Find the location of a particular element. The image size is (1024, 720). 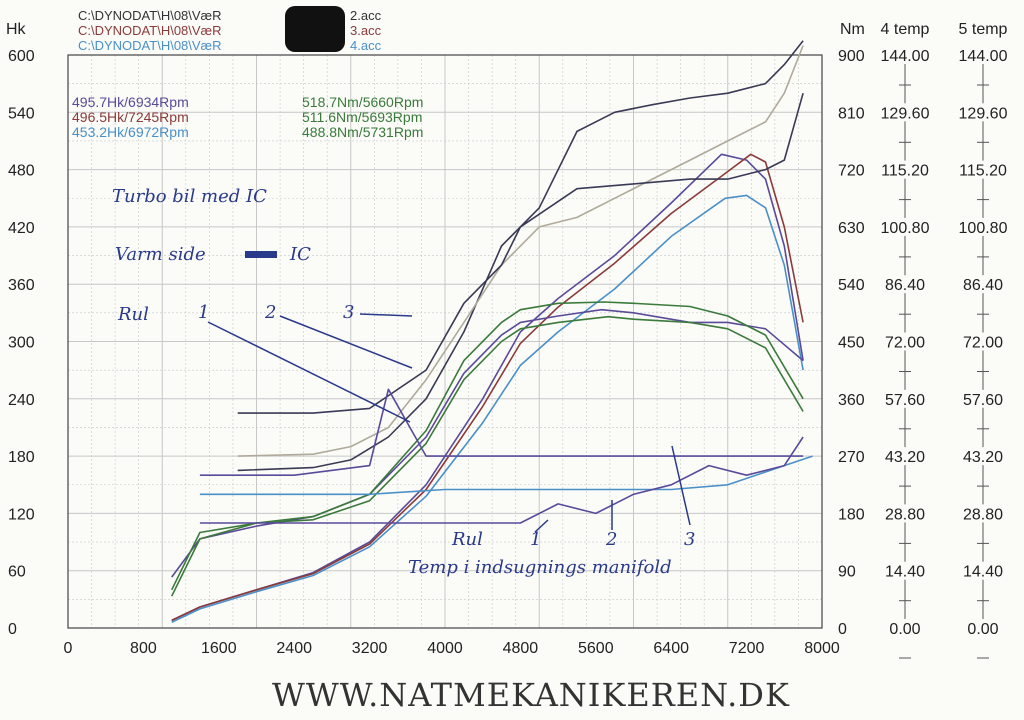

peak-hp-1: 495.7Hk/6934Rpm is located at coordinates (130, 102).